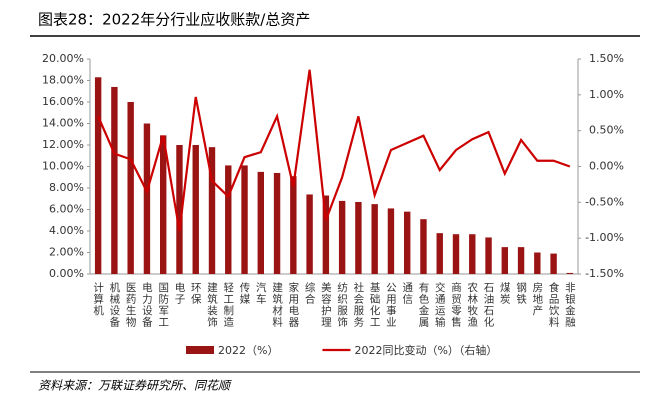 This screenshot has height=407, width=655. I want to click on x-tick-label: 国防军工, so click(163, 305).